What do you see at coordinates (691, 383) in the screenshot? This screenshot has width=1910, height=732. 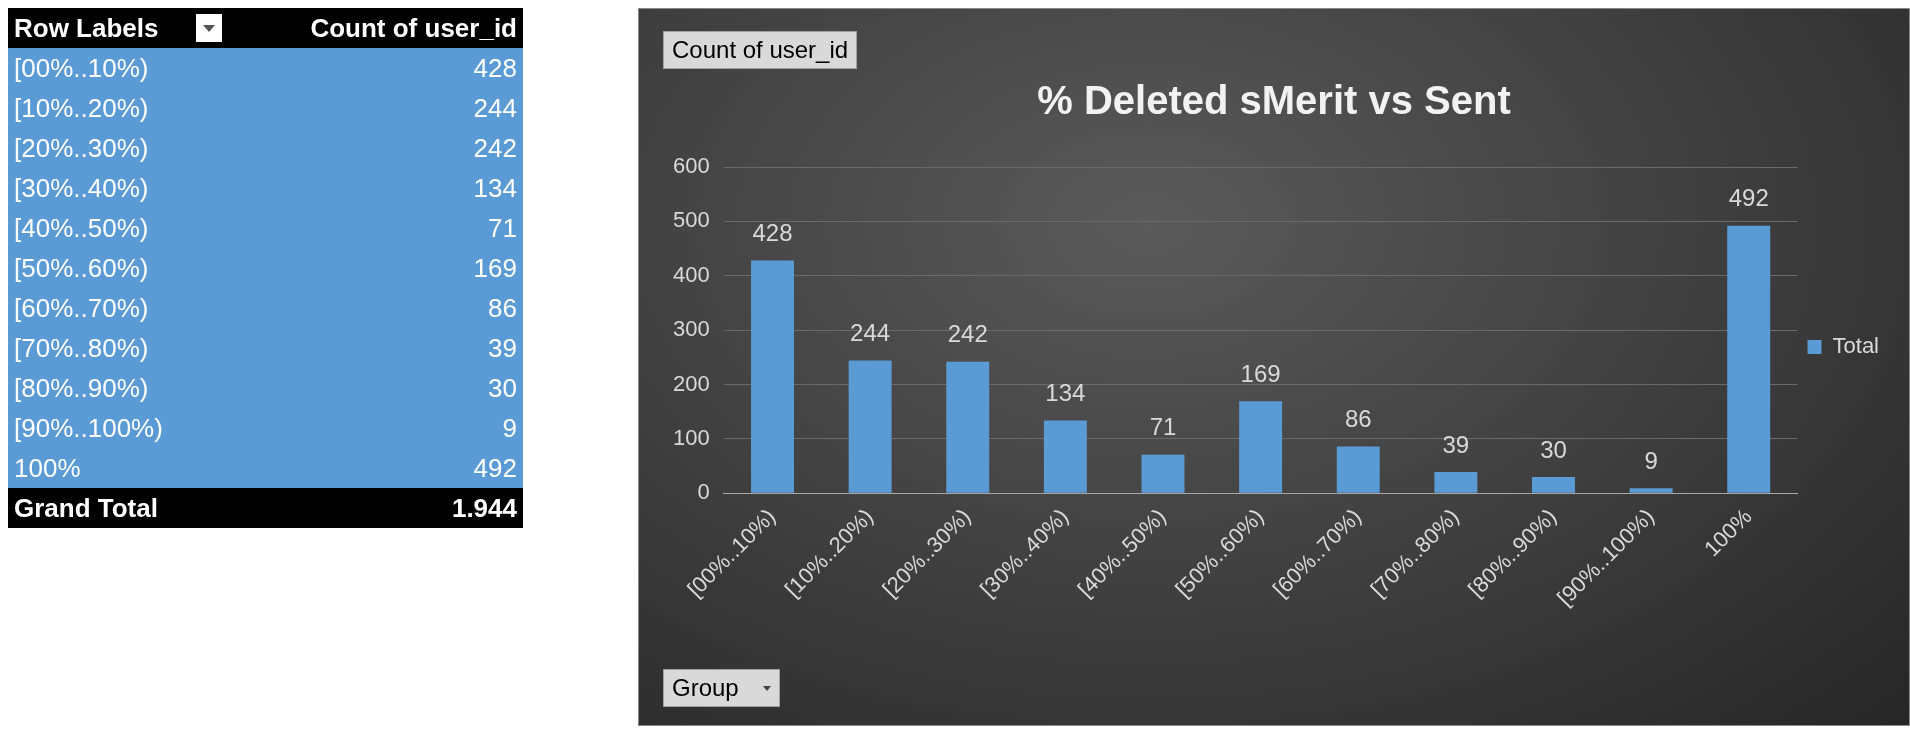 I see `y-tick-label: 200` at bounding box center [691, 383].